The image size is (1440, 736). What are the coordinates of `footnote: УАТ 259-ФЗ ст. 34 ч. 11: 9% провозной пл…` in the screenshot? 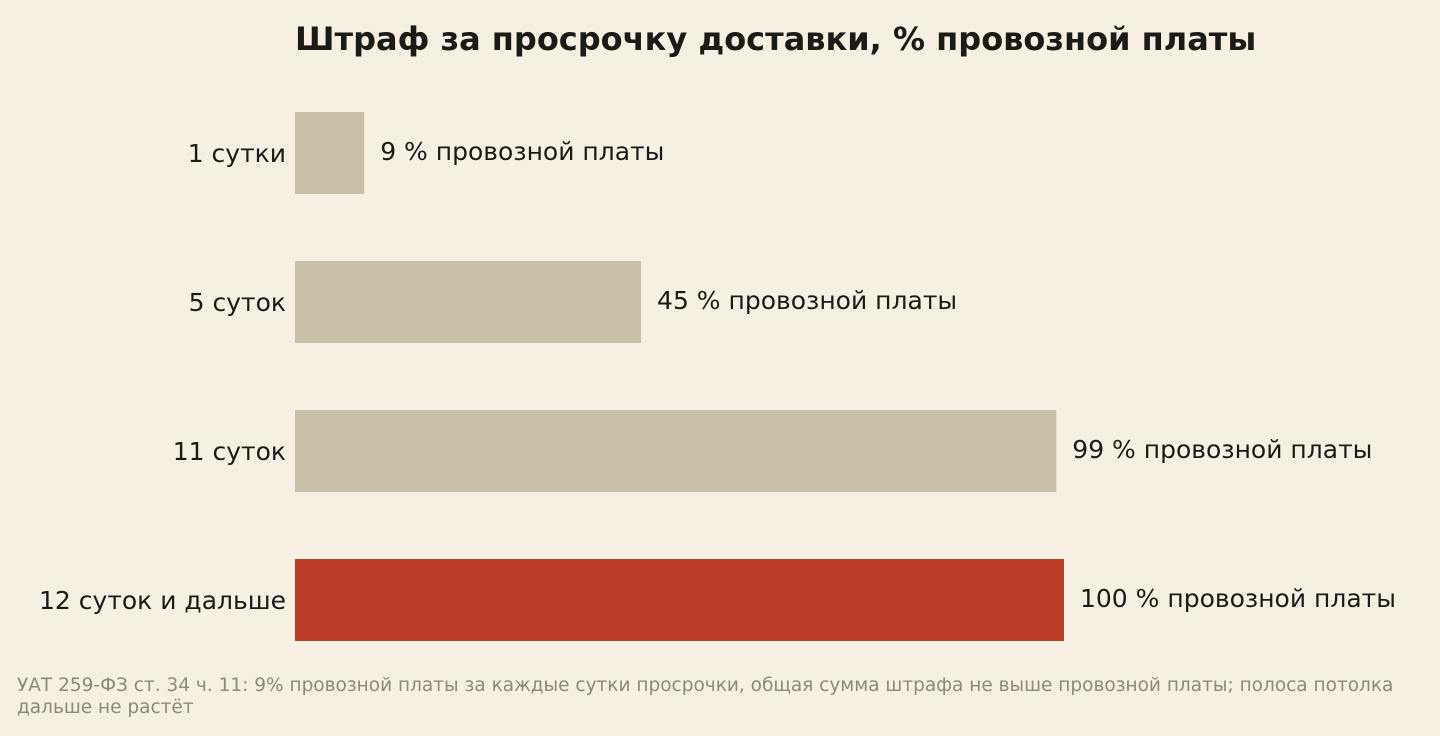 It's located at (705, 696).